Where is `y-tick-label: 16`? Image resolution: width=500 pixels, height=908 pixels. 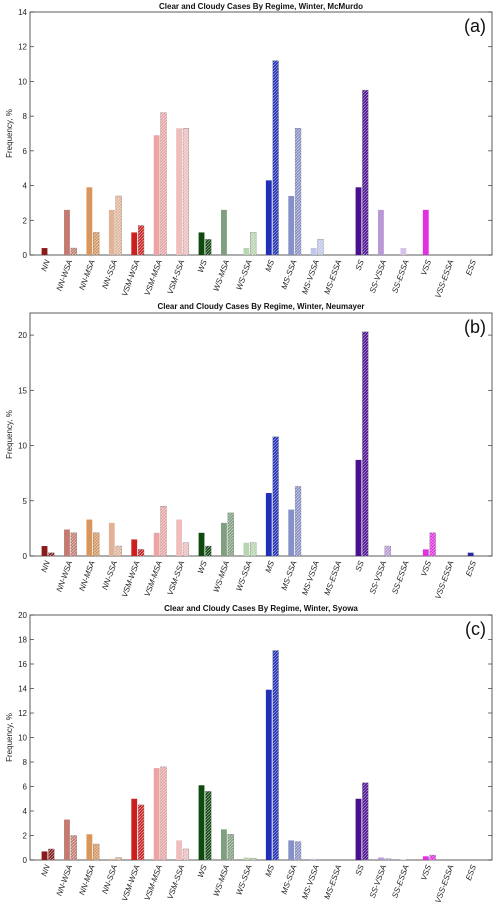
y-tick-label: 16 is located at coordinates (22, 664).